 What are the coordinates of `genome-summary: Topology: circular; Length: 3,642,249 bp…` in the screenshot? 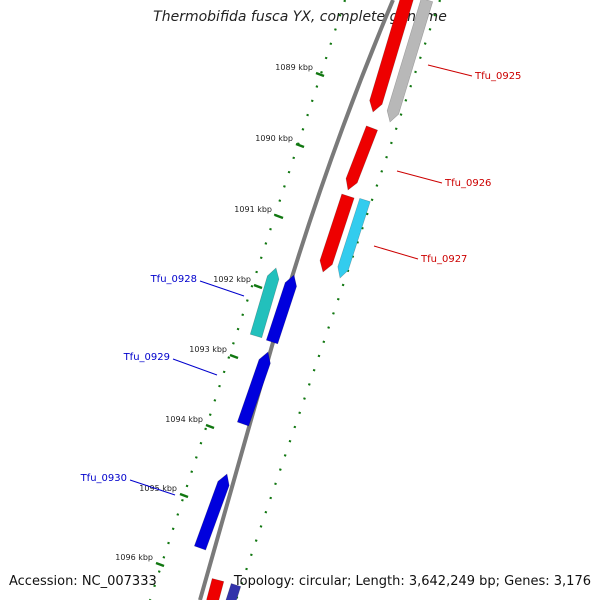 It's located at (412, 581).